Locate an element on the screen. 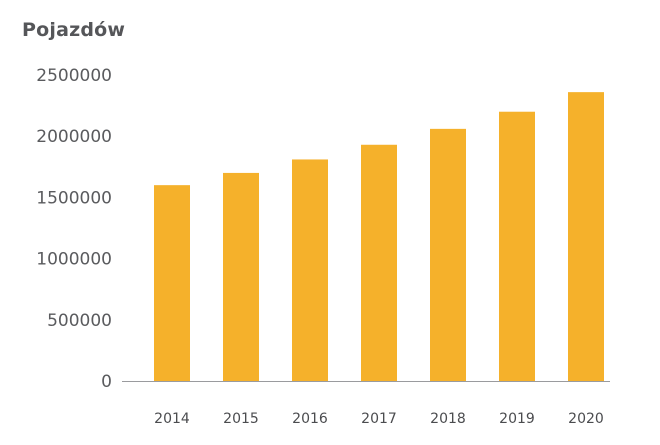 This screenshot has width=660, height=445. bar-2019 is located at coordinates (517, 246).